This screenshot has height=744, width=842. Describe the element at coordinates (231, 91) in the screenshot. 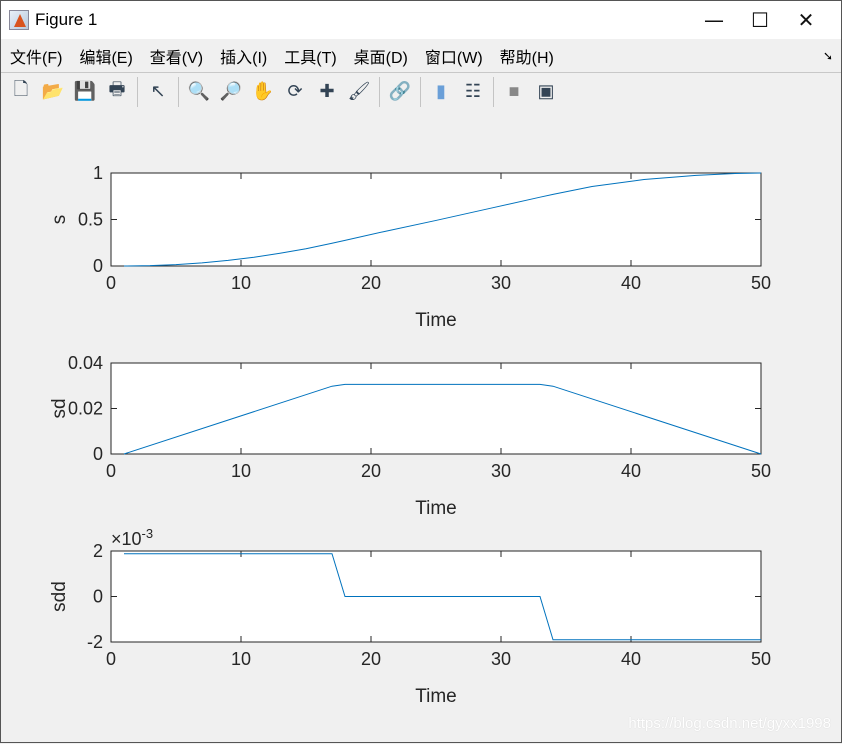

I see `zoom-out-icon: 🔎` at that location.